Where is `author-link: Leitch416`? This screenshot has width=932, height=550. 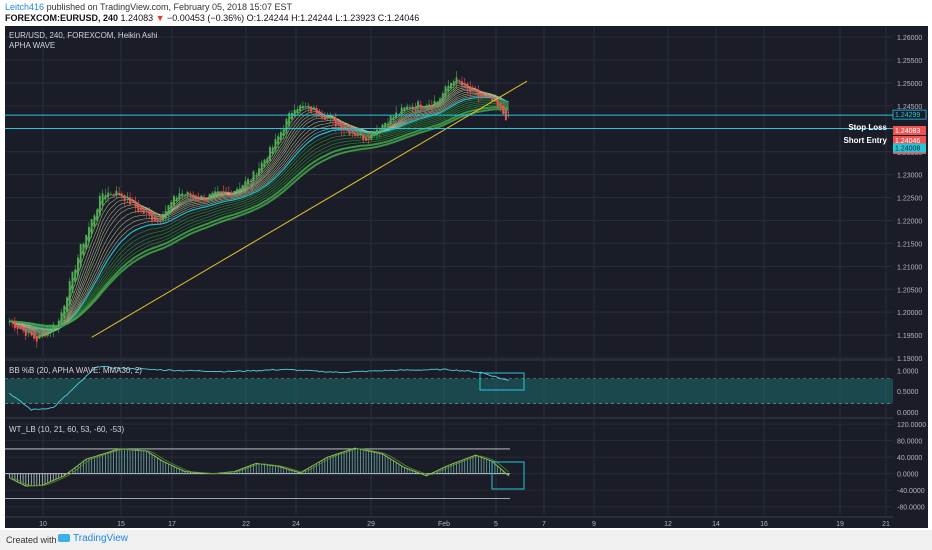 author-link: Leitch416 is located at coordinates (25, 7).